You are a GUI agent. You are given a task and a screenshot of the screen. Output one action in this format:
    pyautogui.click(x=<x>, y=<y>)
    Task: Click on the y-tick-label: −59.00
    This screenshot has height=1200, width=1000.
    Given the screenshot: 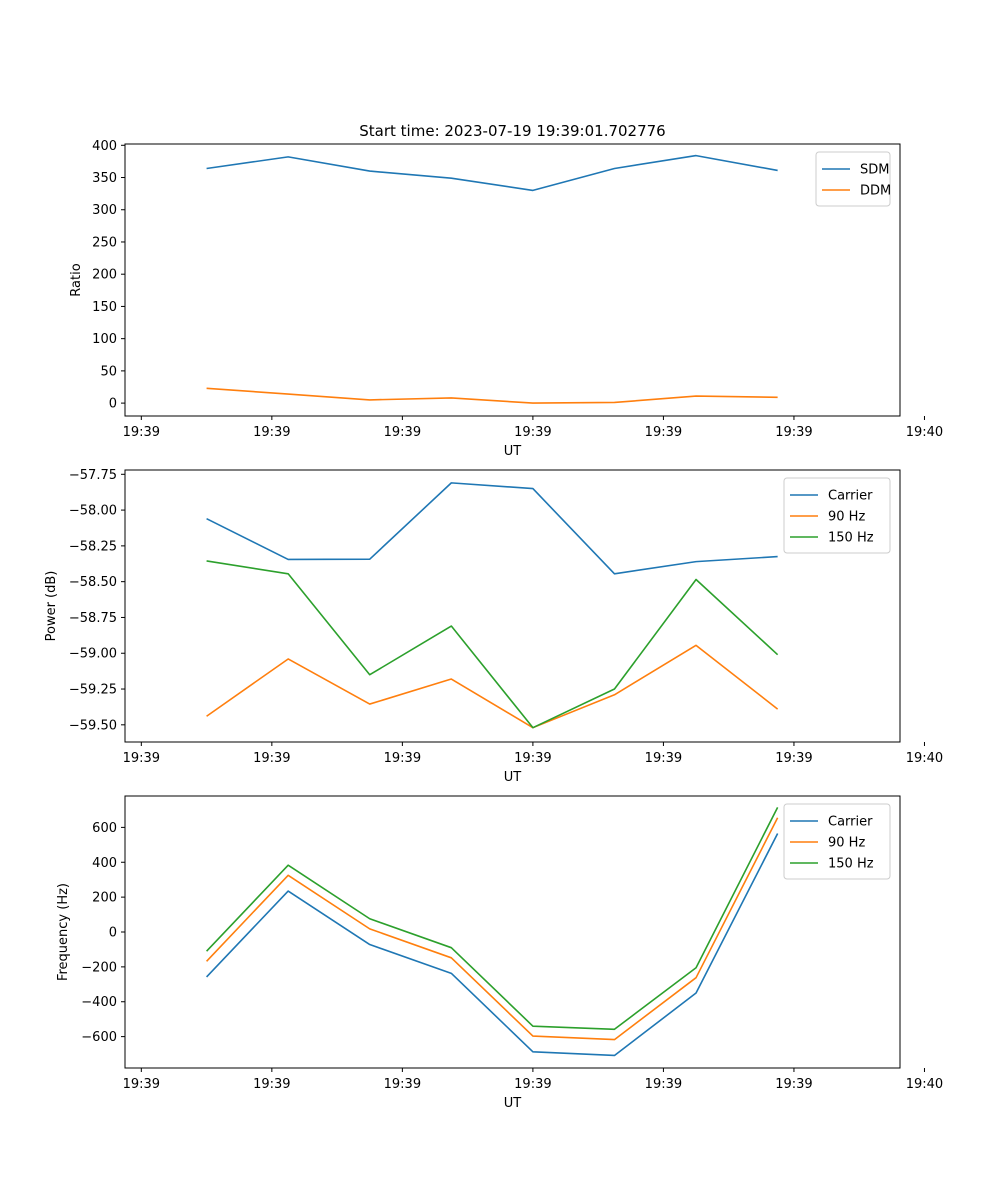 What is the action you would take?
    pyautogui.click(x=93, y=654)
    